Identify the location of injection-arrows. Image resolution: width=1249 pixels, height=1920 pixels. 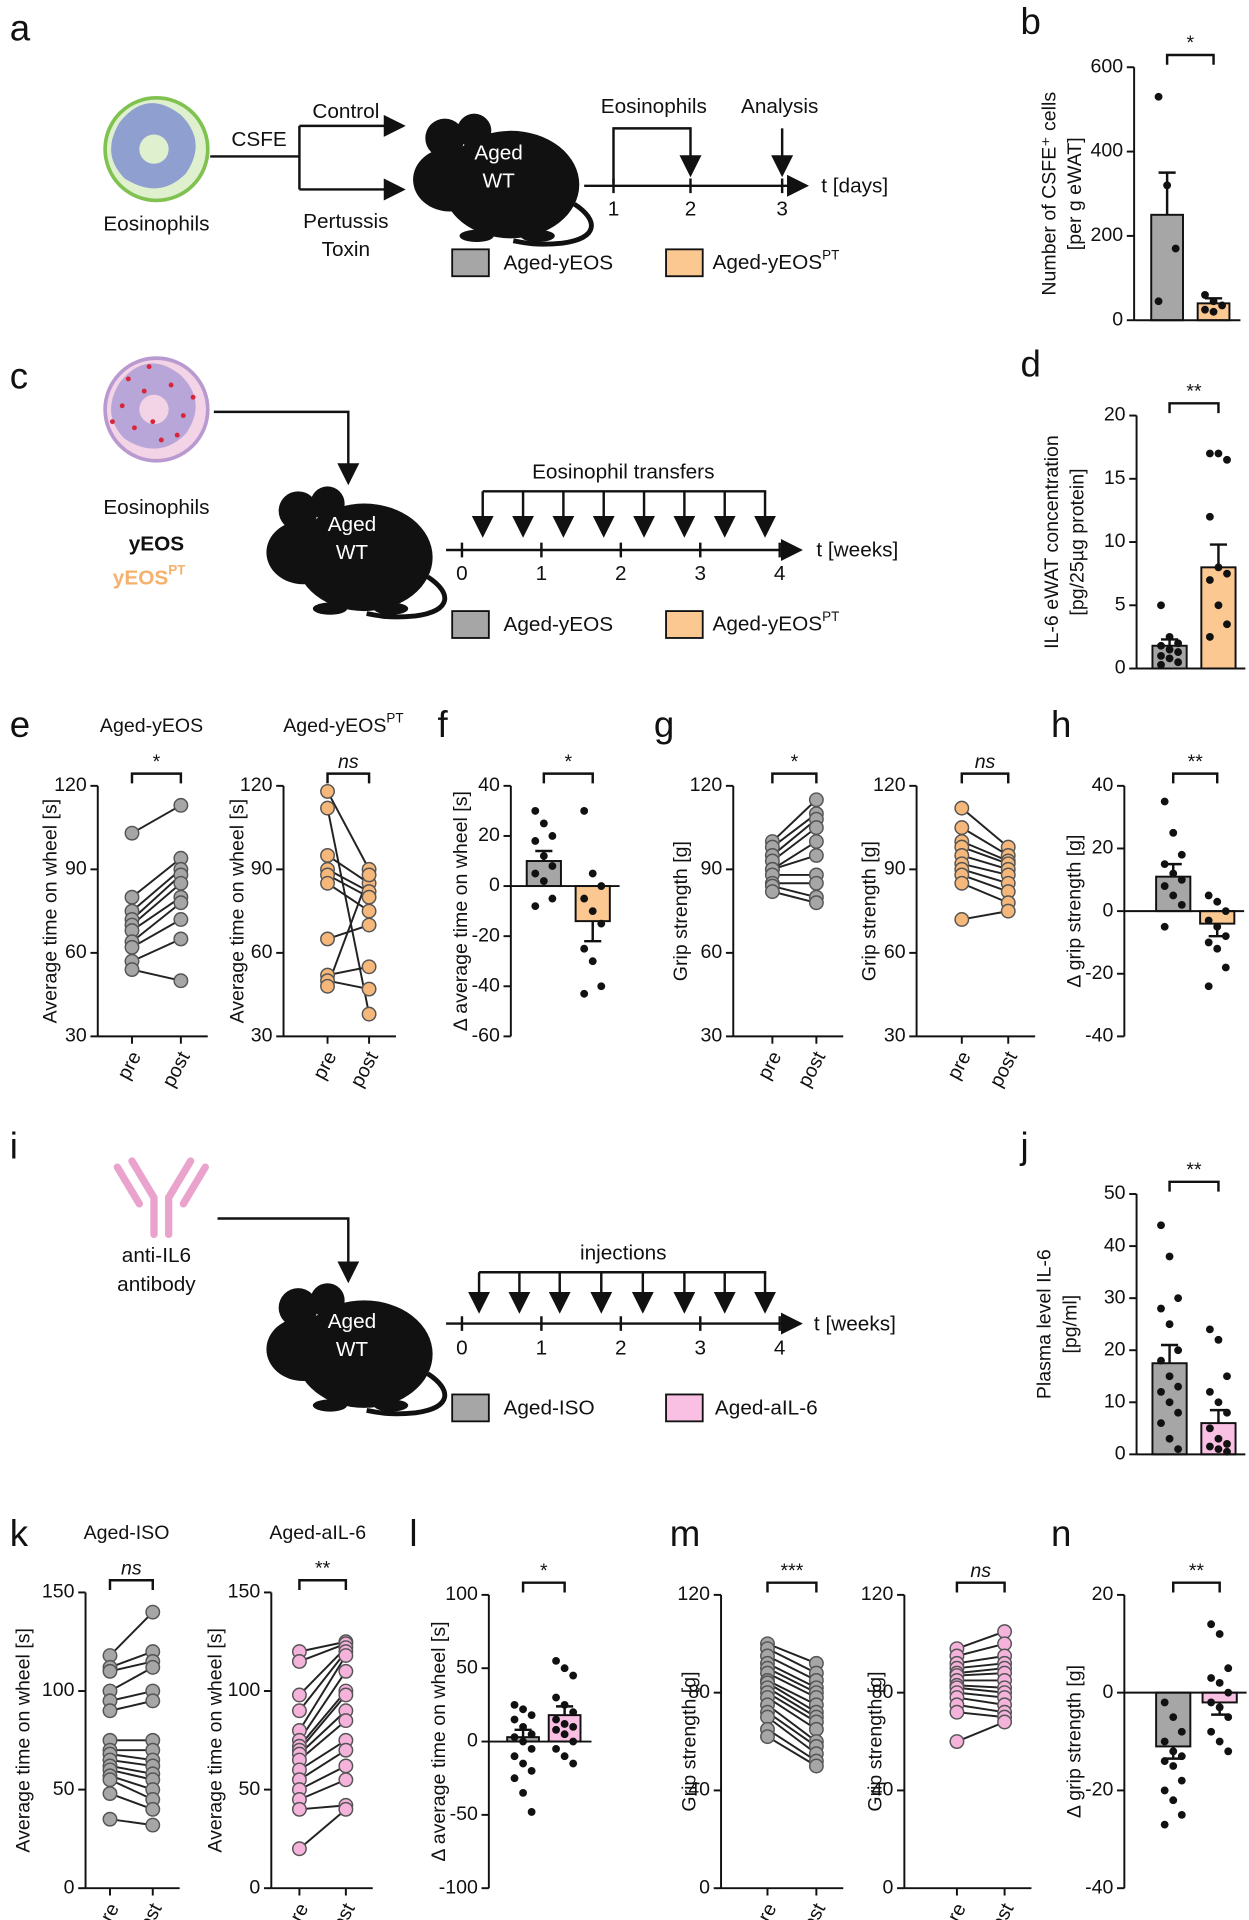
(622, 1293).